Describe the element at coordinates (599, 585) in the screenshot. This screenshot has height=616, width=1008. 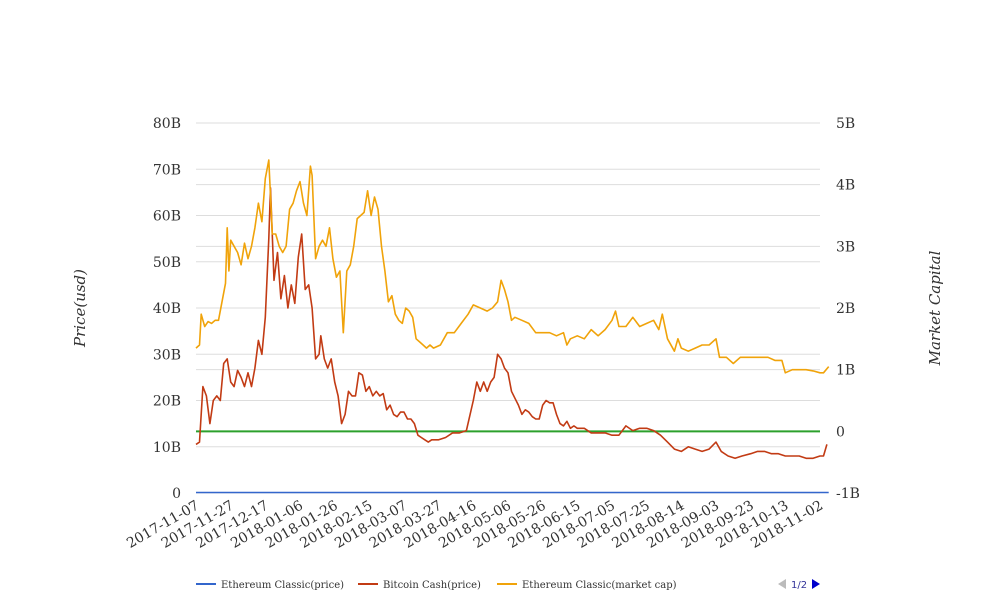
I see `legend-label: Ethereum Classic(market cap)` at that location.